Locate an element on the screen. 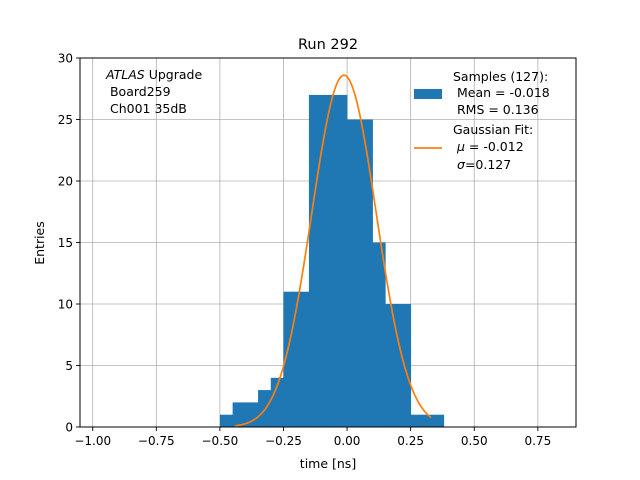 The height and width of the screenshot is (480, 640). atlas-annotation: ATLAS Upgrade Board259 Ch001 35dB is located at coordinates (153, 91).